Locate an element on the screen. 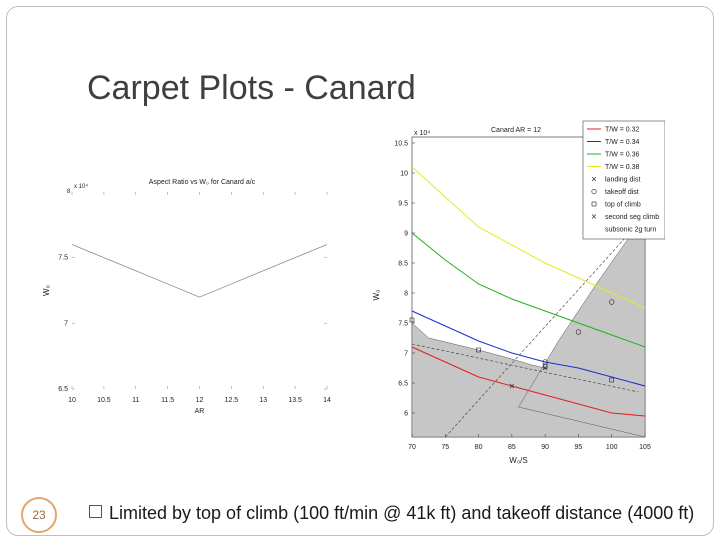 The image size is (720, 540). legend-label: landing dist is located at coordinates (622, 180).